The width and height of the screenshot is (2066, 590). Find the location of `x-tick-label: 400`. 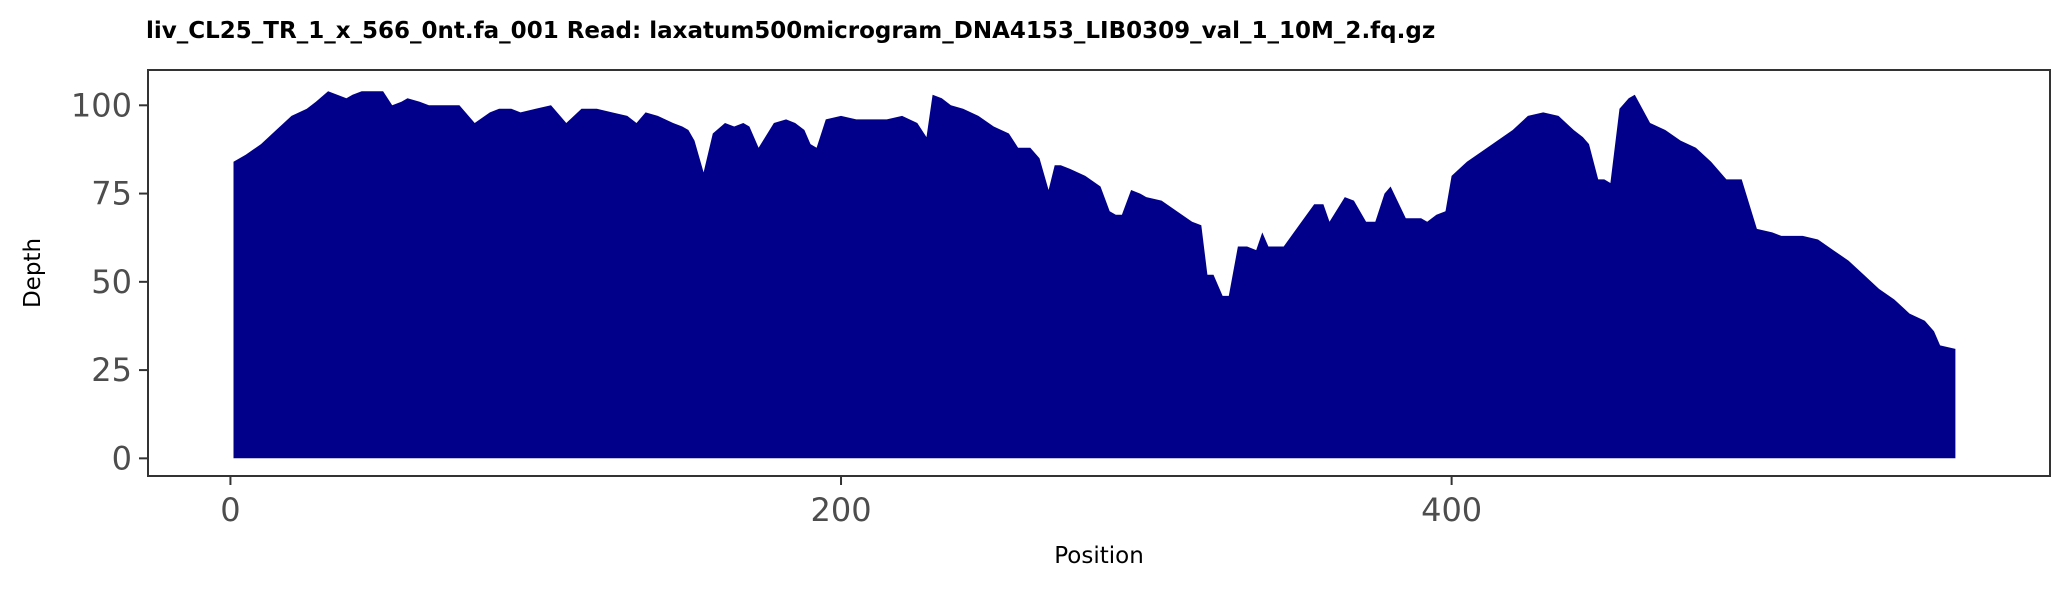

x-tick-label: 400 is located at coordinates (1451, 510).